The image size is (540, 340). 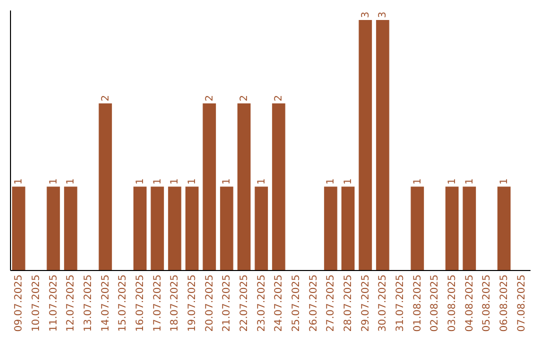 I want to click on x-tick-label: 10.07.2025, so click(x=36, y=303).